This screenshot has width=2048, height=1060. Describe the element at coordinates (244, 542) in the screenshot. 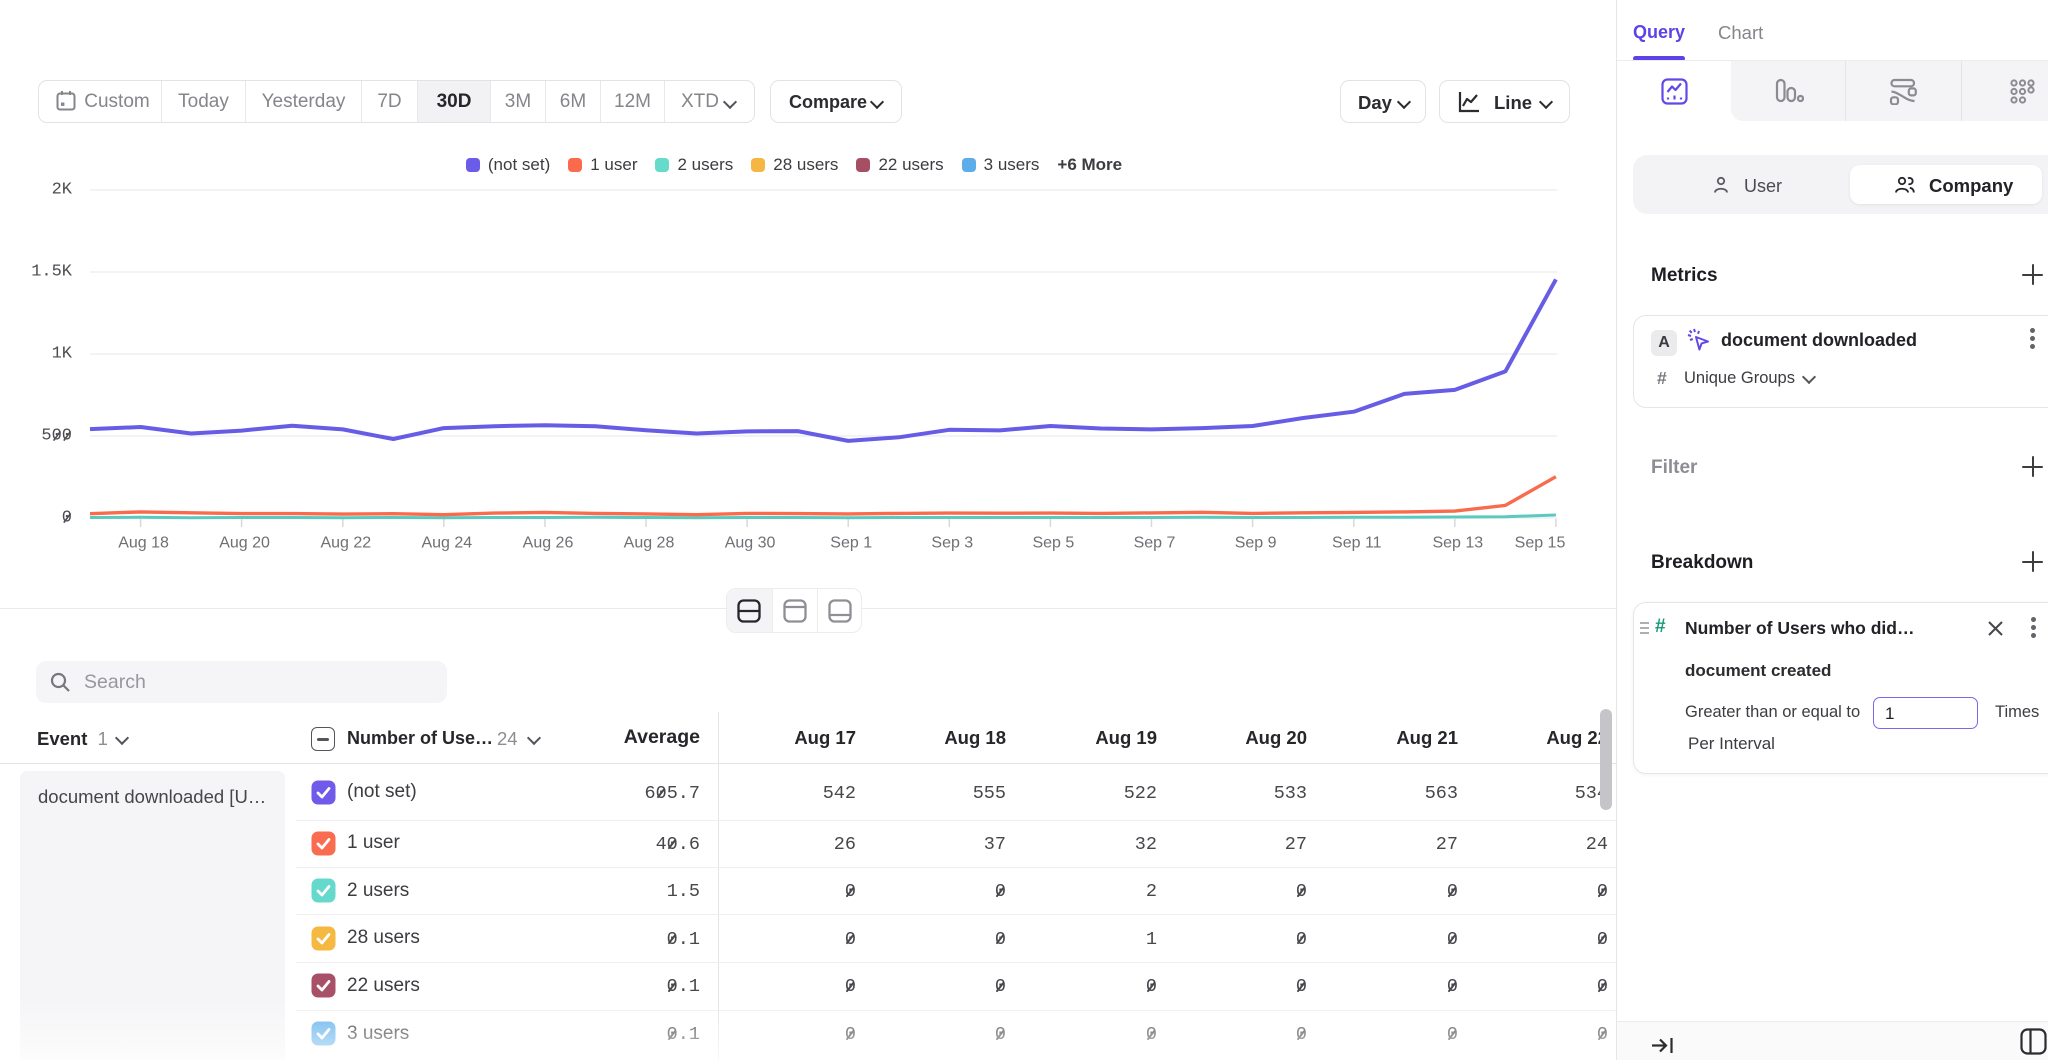

I see `svg-text: Aug 20` at that location.